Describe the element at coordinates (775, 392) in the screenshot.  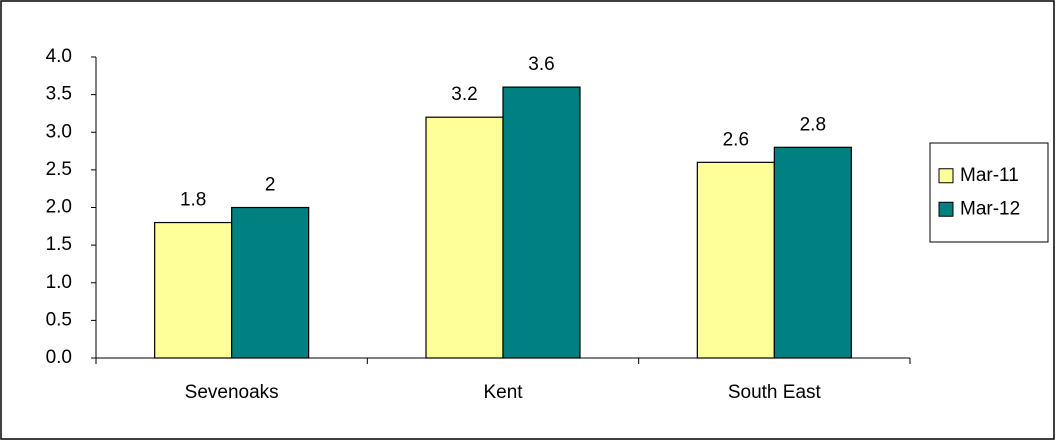
I see `x-tick-label: South East` at that location.